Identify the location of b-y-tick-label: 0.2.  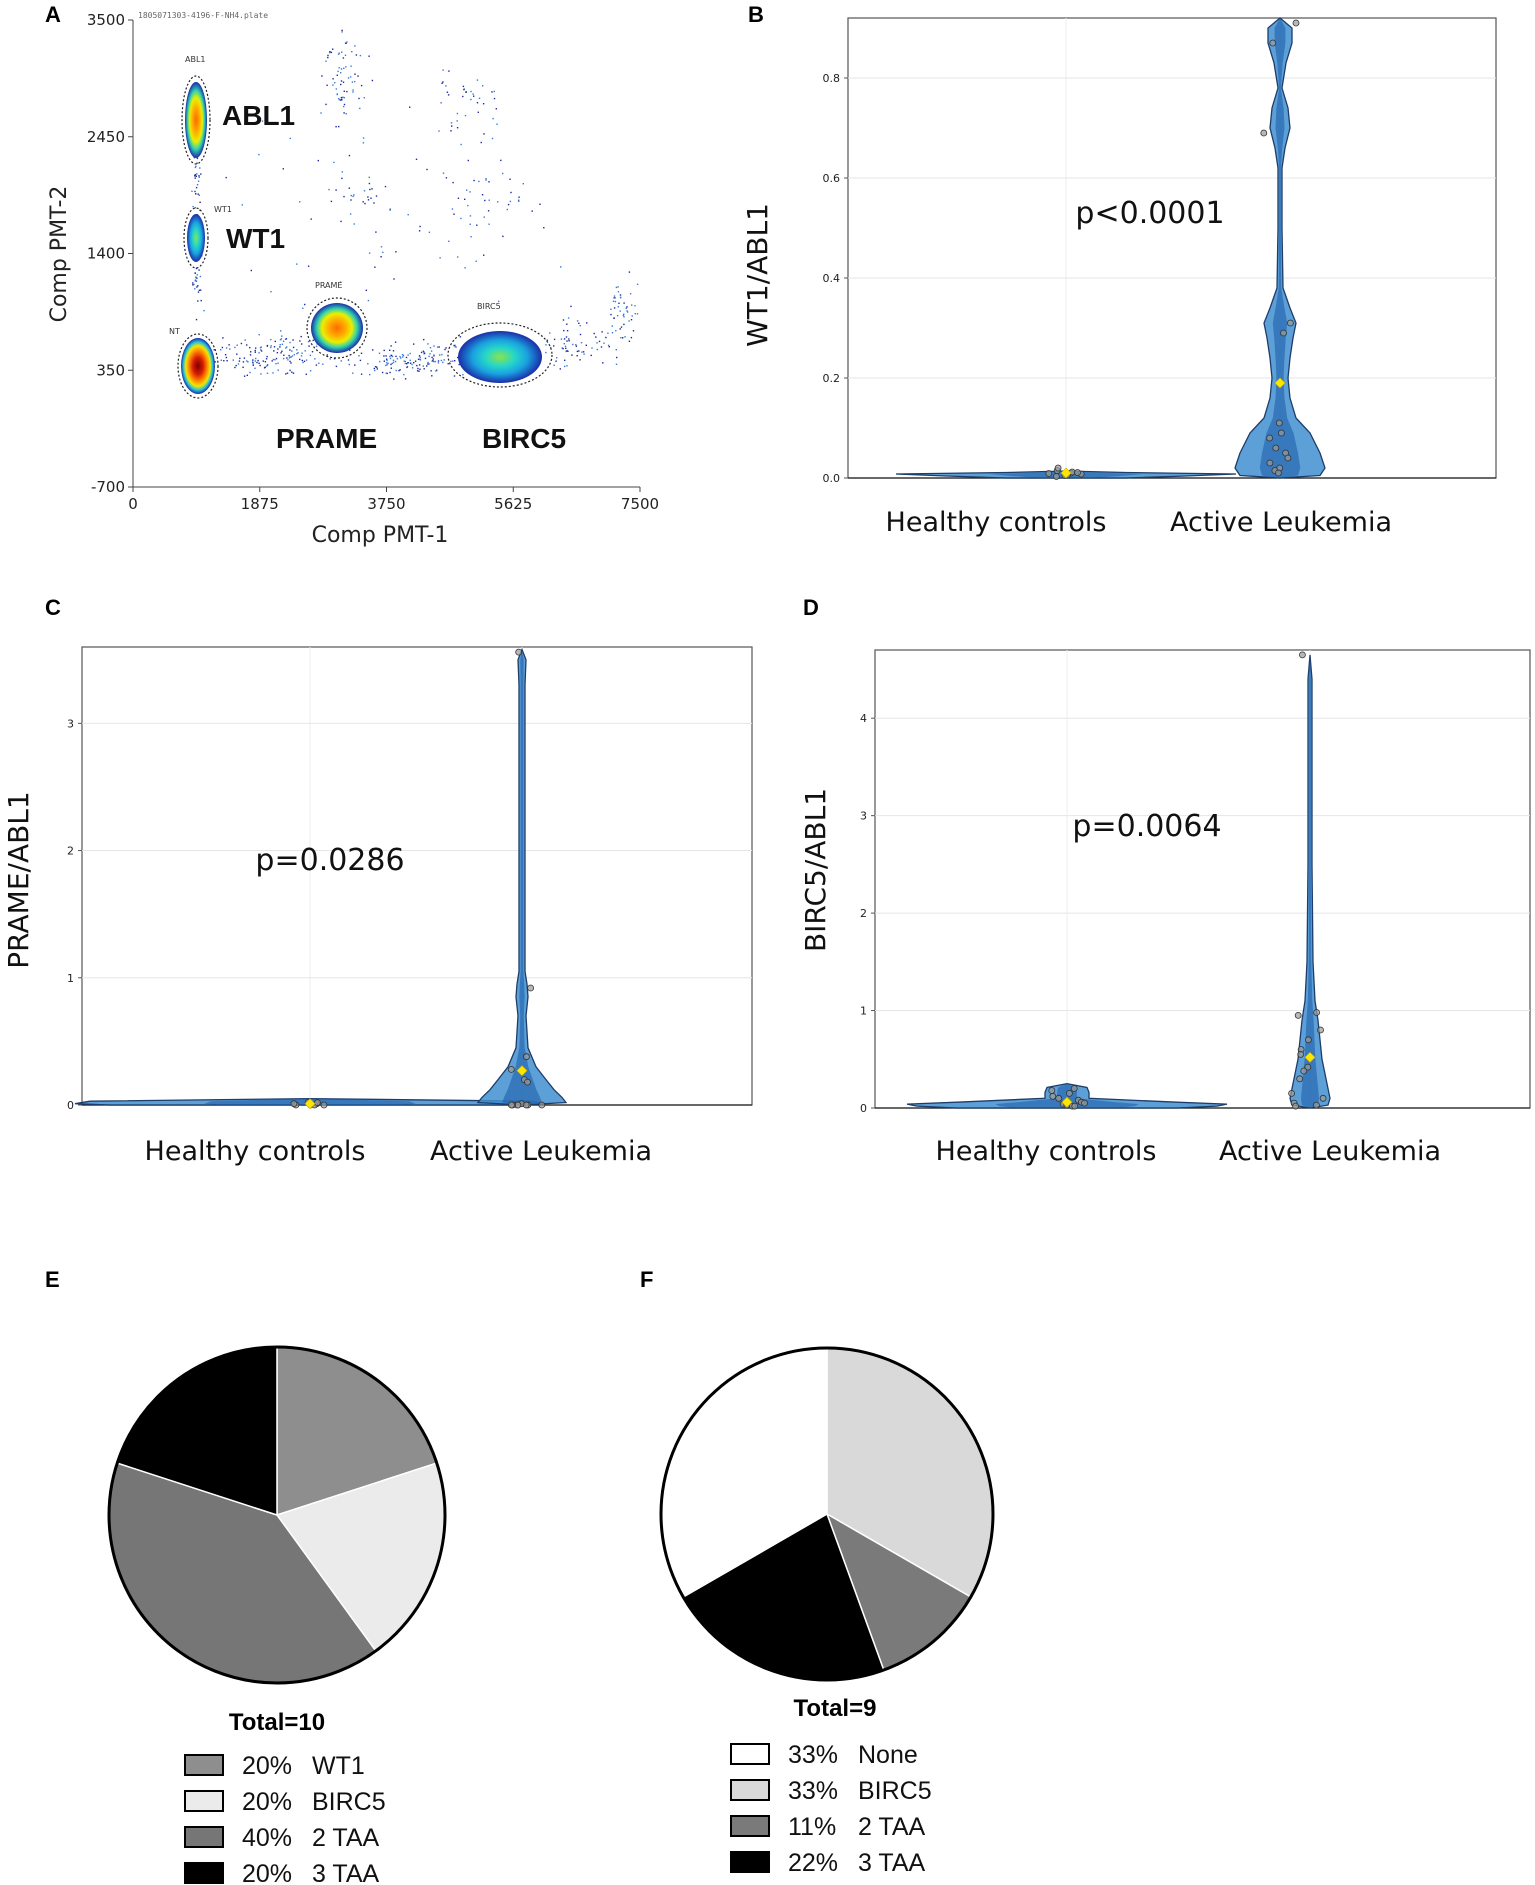
(832, 378).